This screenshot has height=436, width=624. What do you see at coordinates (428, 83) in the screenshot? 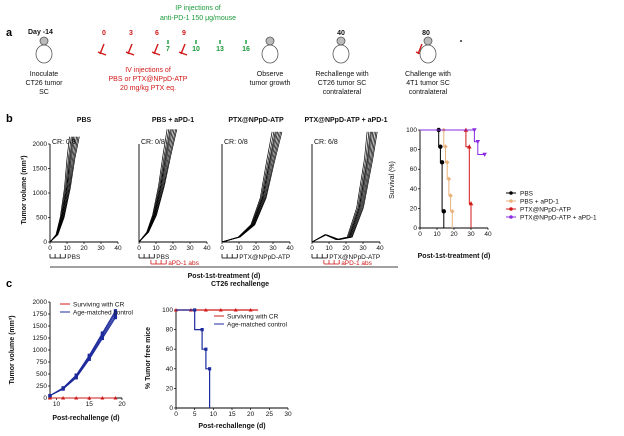
I see `challenge-line2: 4T1 tumor SC` at bounding box center [428, 83].